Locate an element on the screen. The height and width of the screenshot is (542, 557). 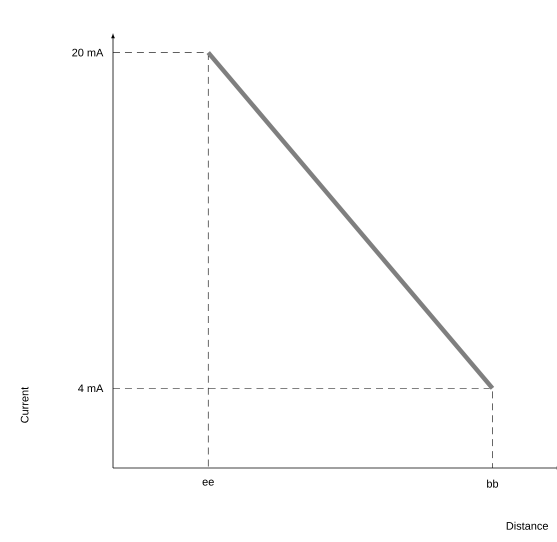
y-axis-title: Current is located at coordinates (24, 404).